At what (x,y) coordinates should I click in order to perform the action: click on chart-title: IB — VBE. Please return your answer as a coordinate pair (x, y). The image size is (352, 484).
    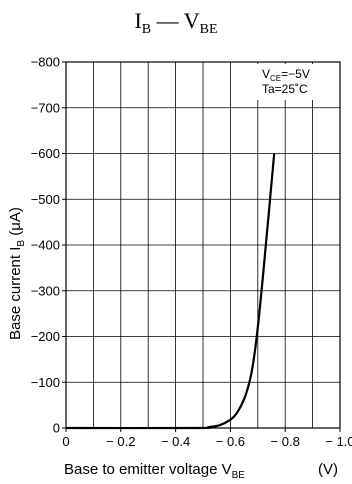
    Looking at the image, I should click on (175, 22).